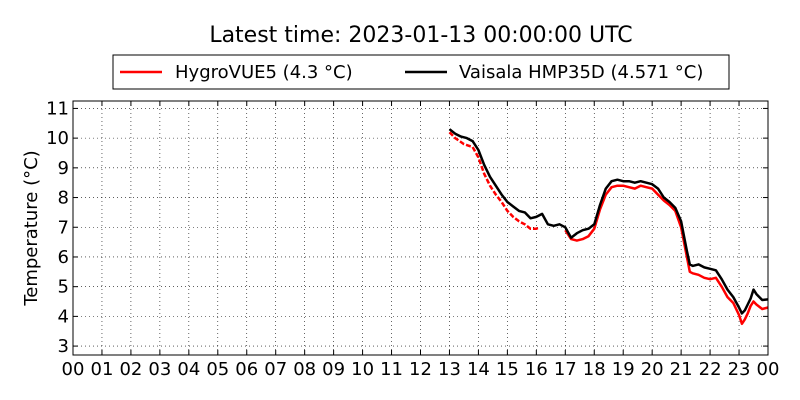  What do you see at coordinates (652, 369) in the screenshot?
I see `x-tick-label: 20` at bounding box center [652, 369].